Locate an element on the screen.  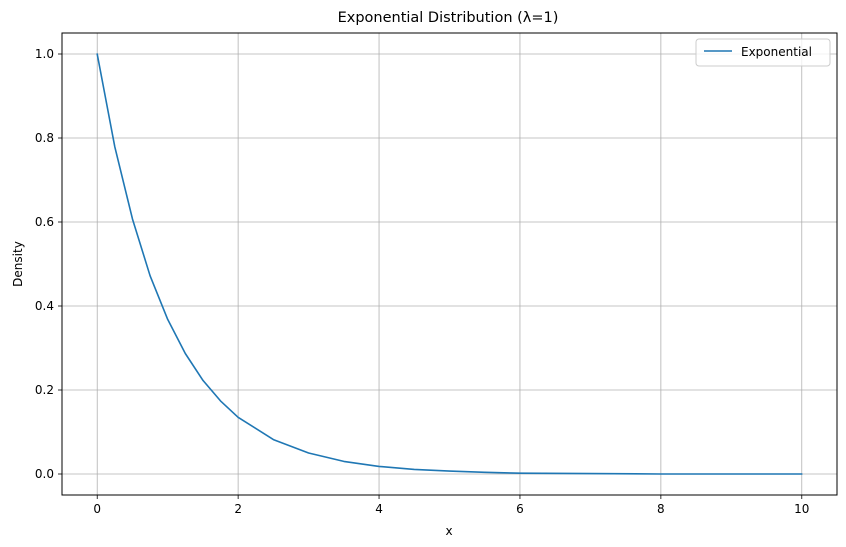
x-tick-label: 6 is located at coordinates (520, 509).